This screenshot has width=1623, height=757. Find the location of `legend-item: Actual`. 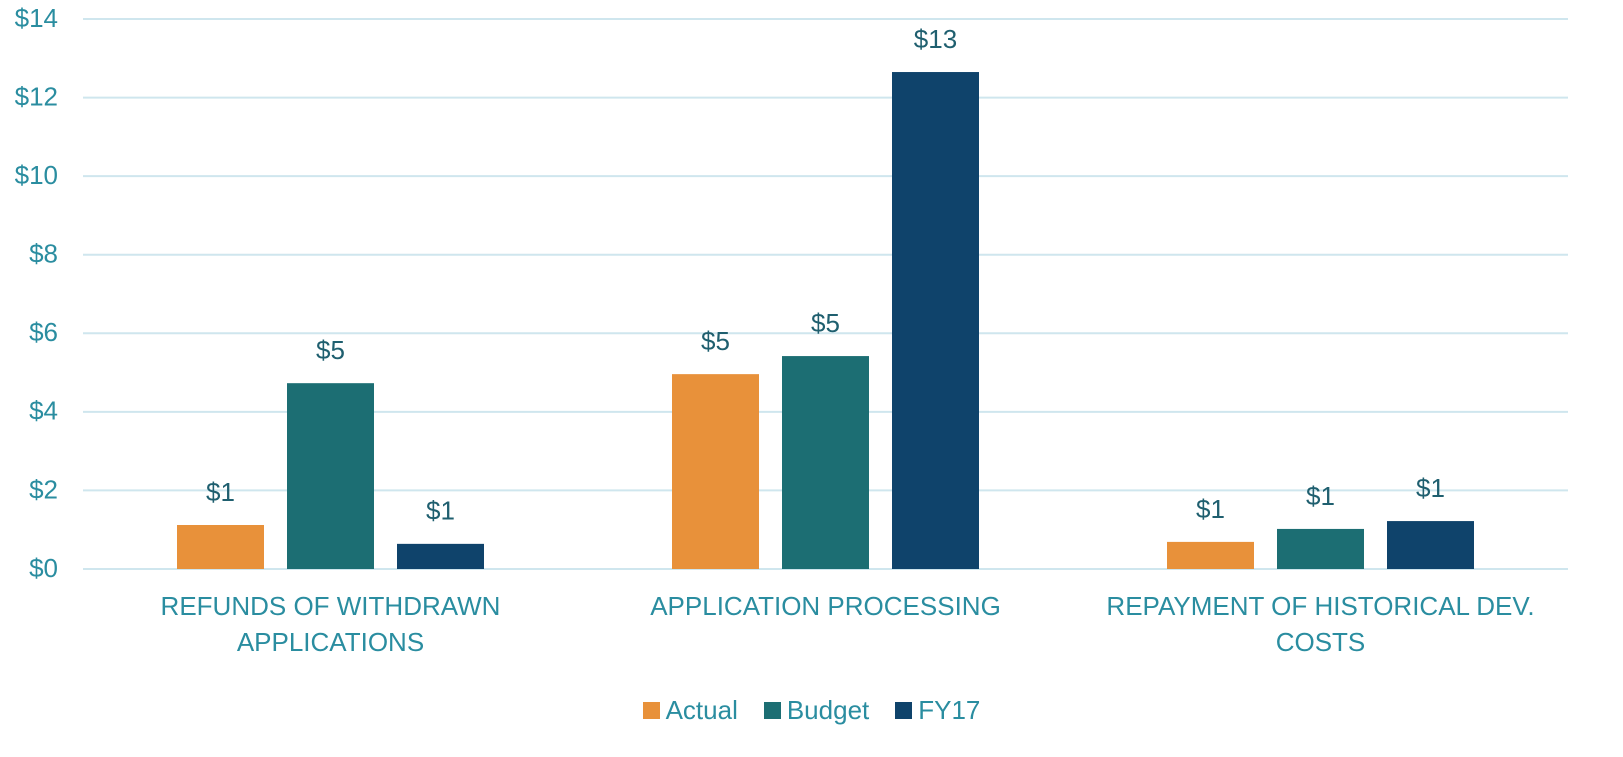

legend-item: Actual is located at coordinates (690, 710).